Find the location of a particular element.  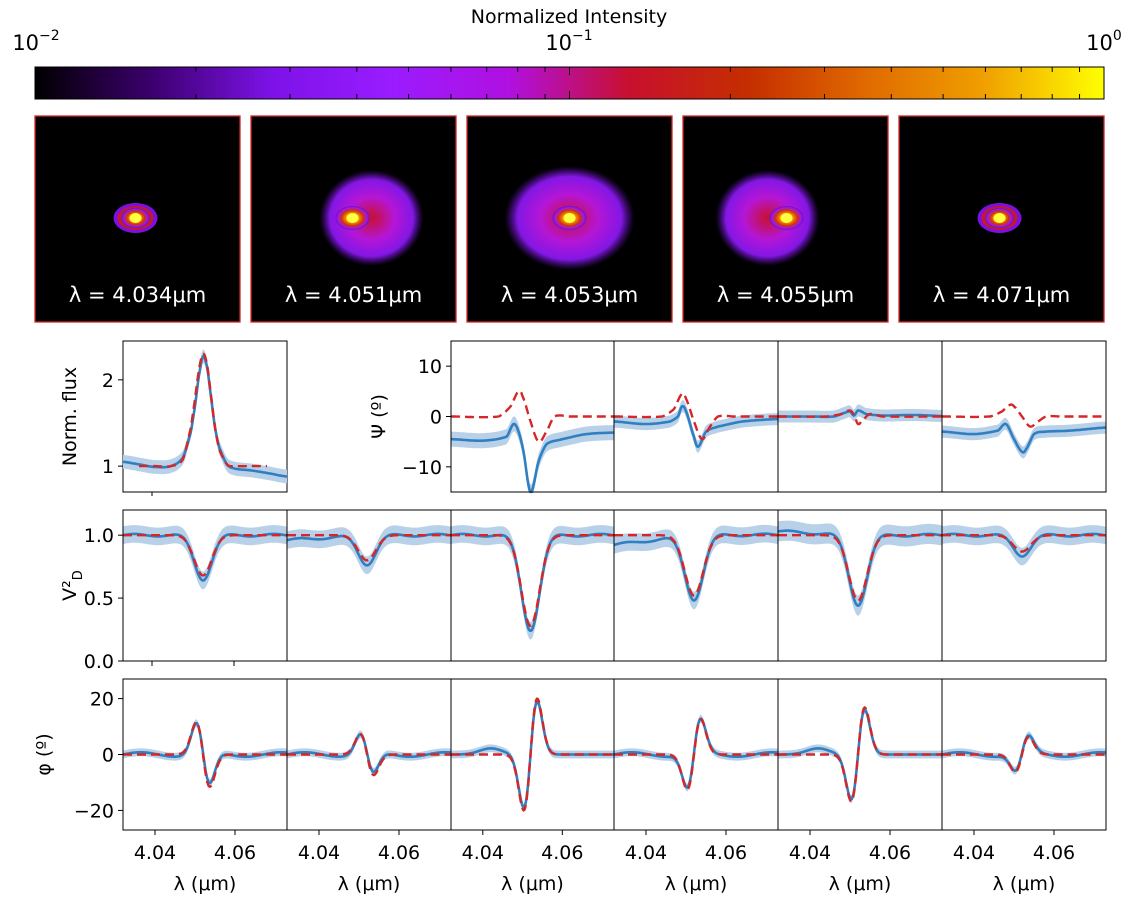

phase-panel-4: 4.04 4.06 λ (μm) is located at coordinates (696, 786).